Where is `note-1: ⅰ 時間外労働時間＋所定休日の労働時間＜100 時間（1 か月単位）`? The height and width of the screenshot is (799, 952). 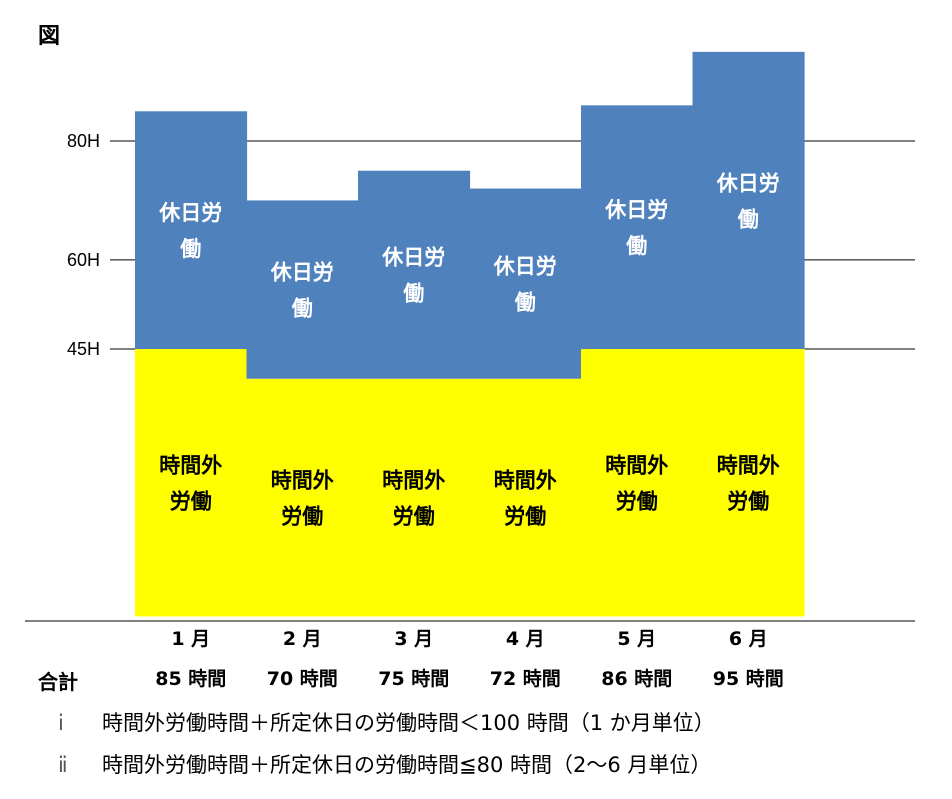
note-1: ⅰ 時間外労働時間＋所定休日の労働時間＜100 時間（1 か月単位） is located at coordinates (386, 722).